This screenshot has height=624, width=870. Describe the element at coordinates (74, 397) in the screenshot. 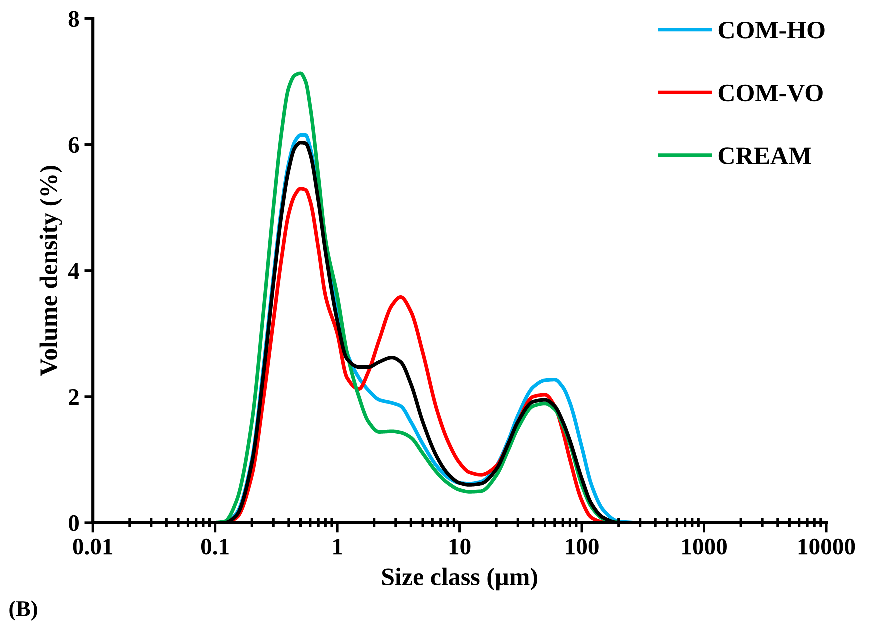

I see `y-tick-label: 2` at that location.